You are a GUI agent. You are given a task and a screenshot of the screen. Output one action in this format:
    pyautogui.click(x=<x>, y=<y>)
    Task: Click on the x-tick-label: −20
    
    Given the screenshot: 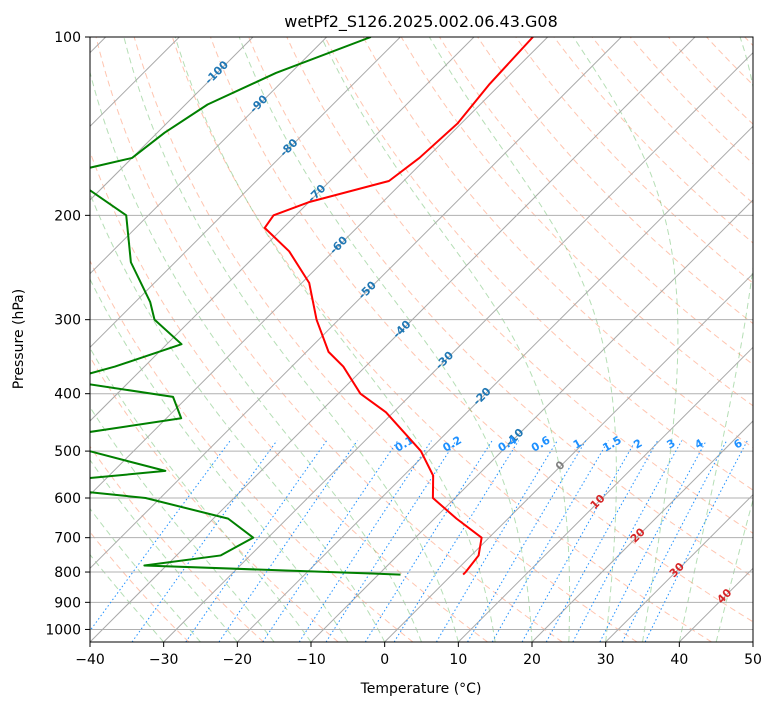 What is the action you would take?
    pyautogui.click(x=238, y=660)
    